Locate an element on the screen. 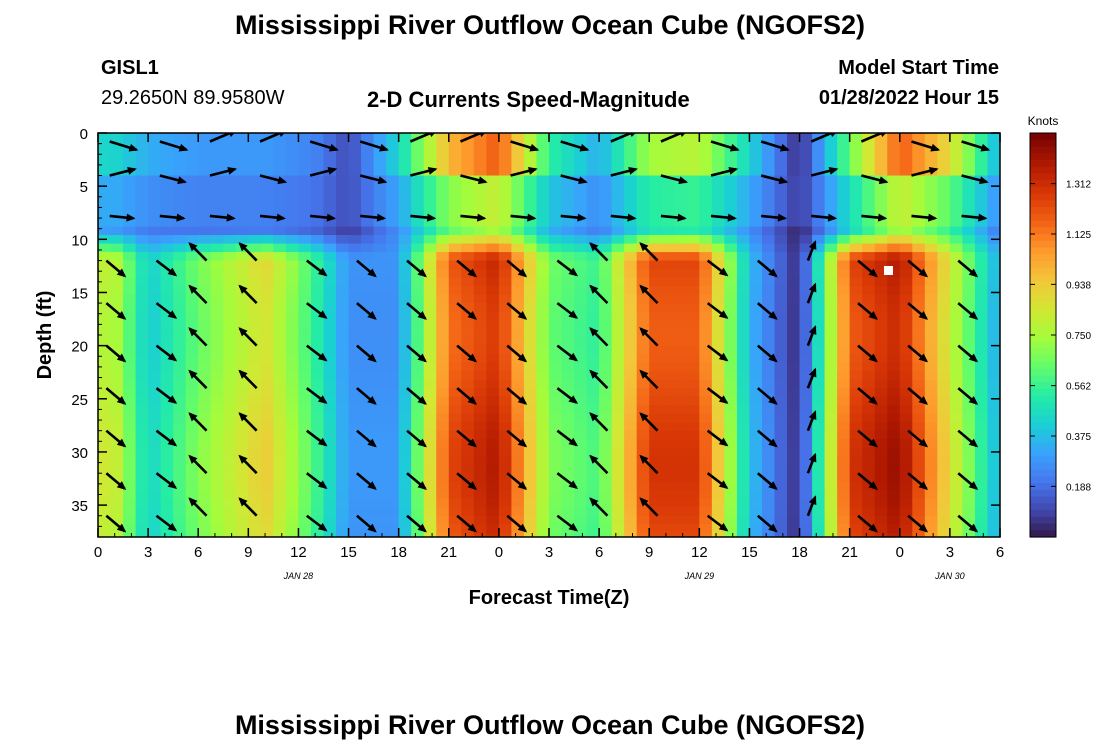  station-coords: 29.2650N 89.9580W is located at coordinates (193, 98).